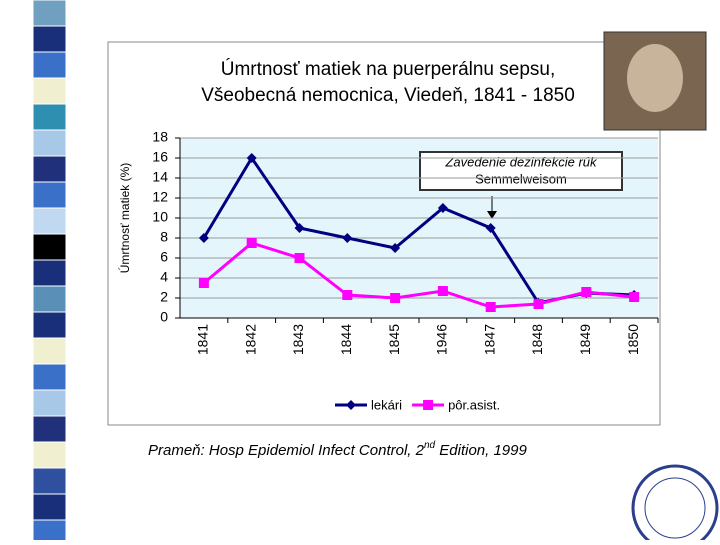  I want to click on annotation-arrowhead, so click(492, 215).